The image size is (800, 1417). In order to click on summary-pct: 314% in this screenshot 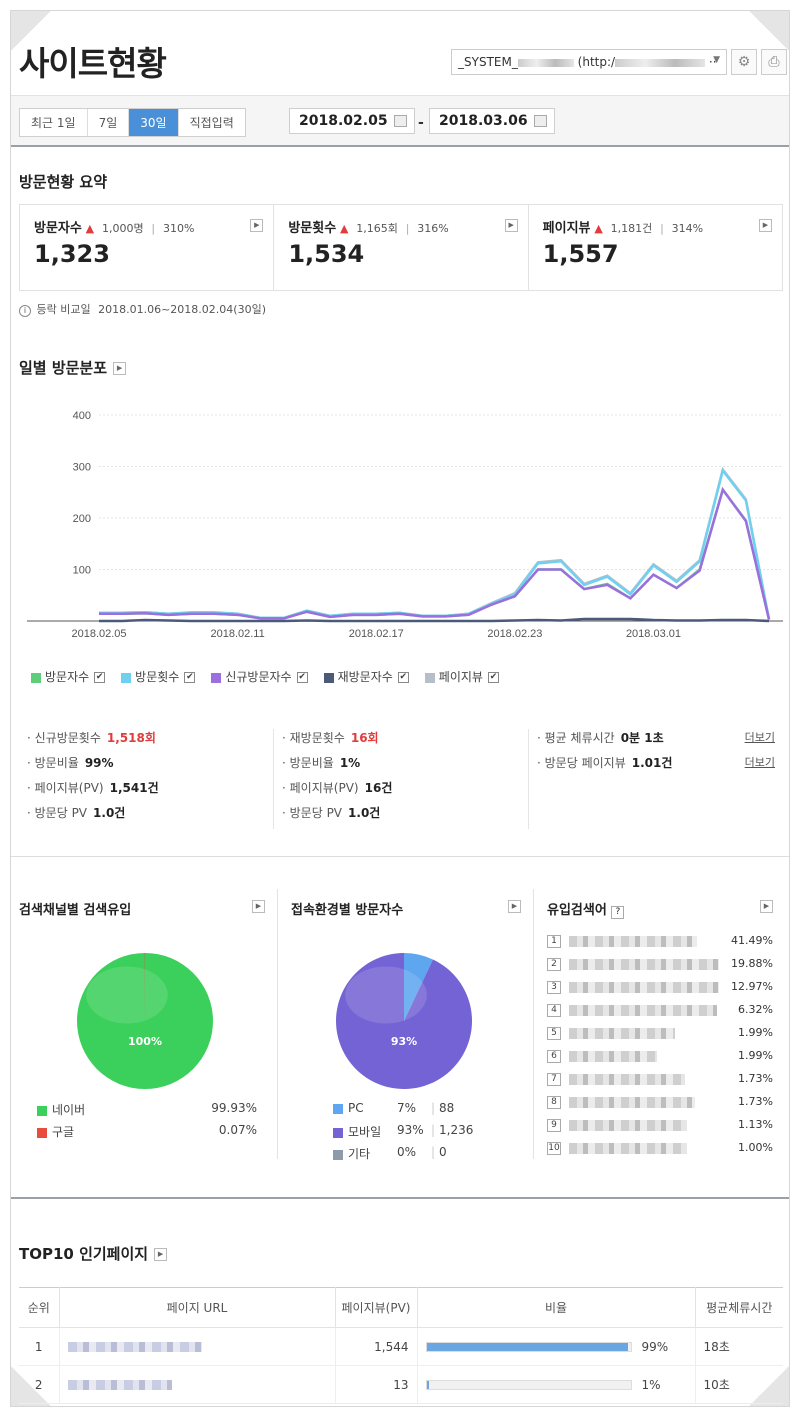, I will do `click(687, 228)`.